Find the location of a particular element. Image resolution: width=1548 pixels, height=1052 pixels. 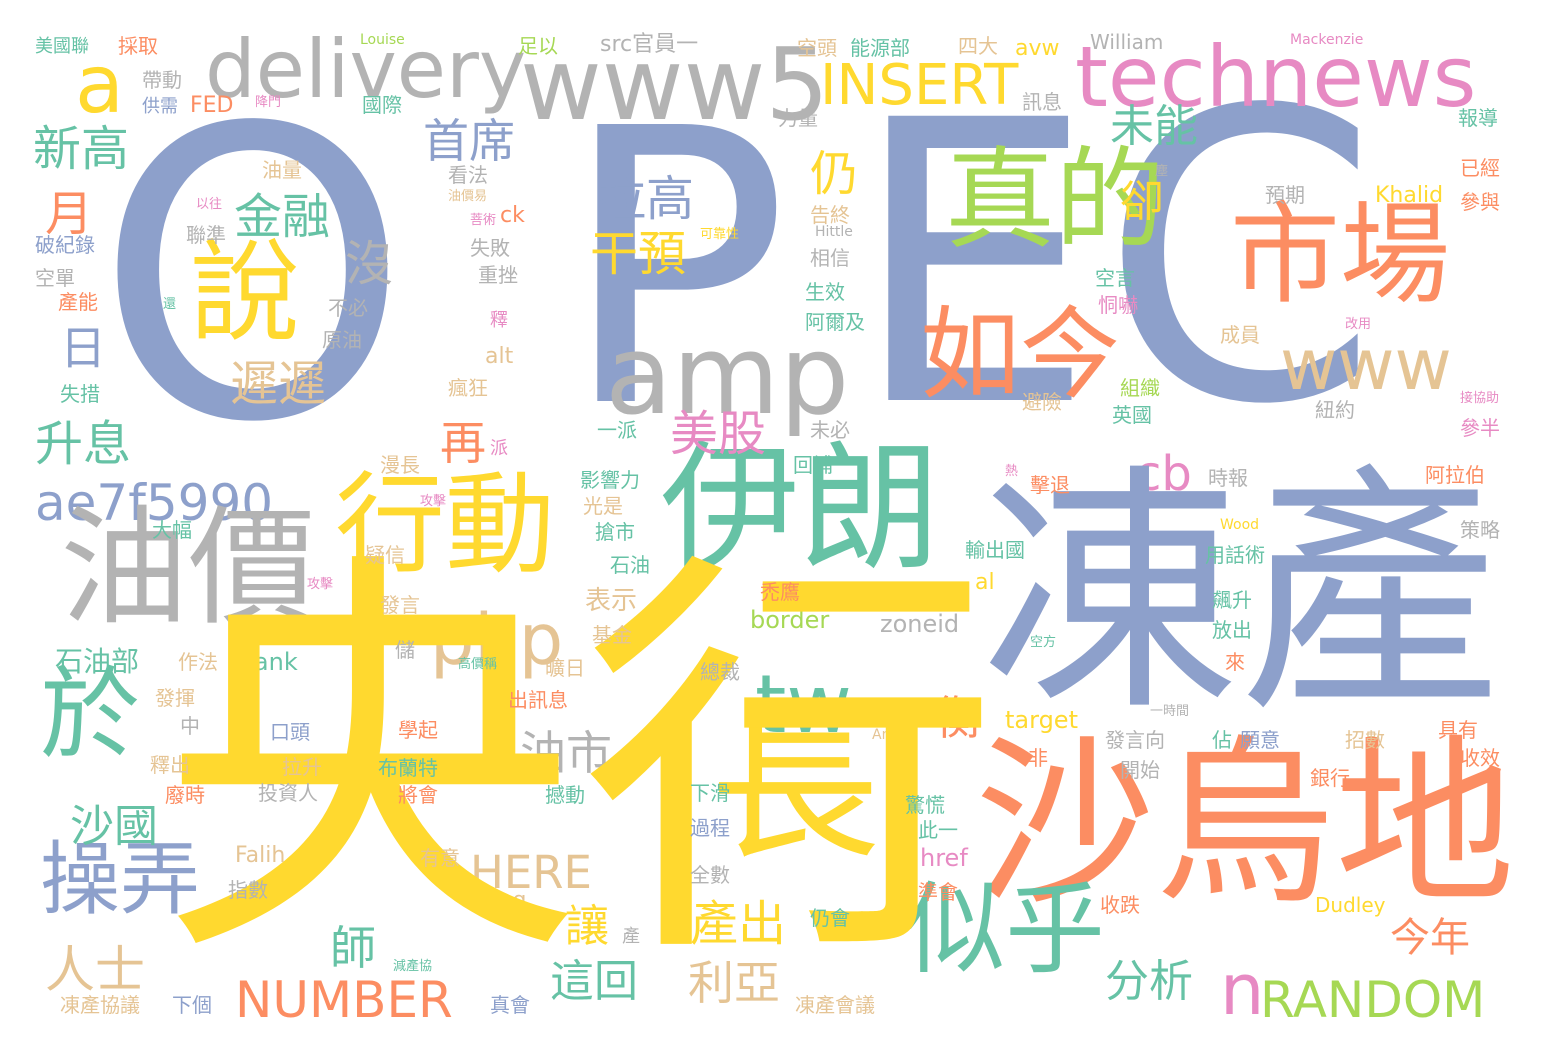

word-xingao: 新高 is located at coordinates (81, 149).